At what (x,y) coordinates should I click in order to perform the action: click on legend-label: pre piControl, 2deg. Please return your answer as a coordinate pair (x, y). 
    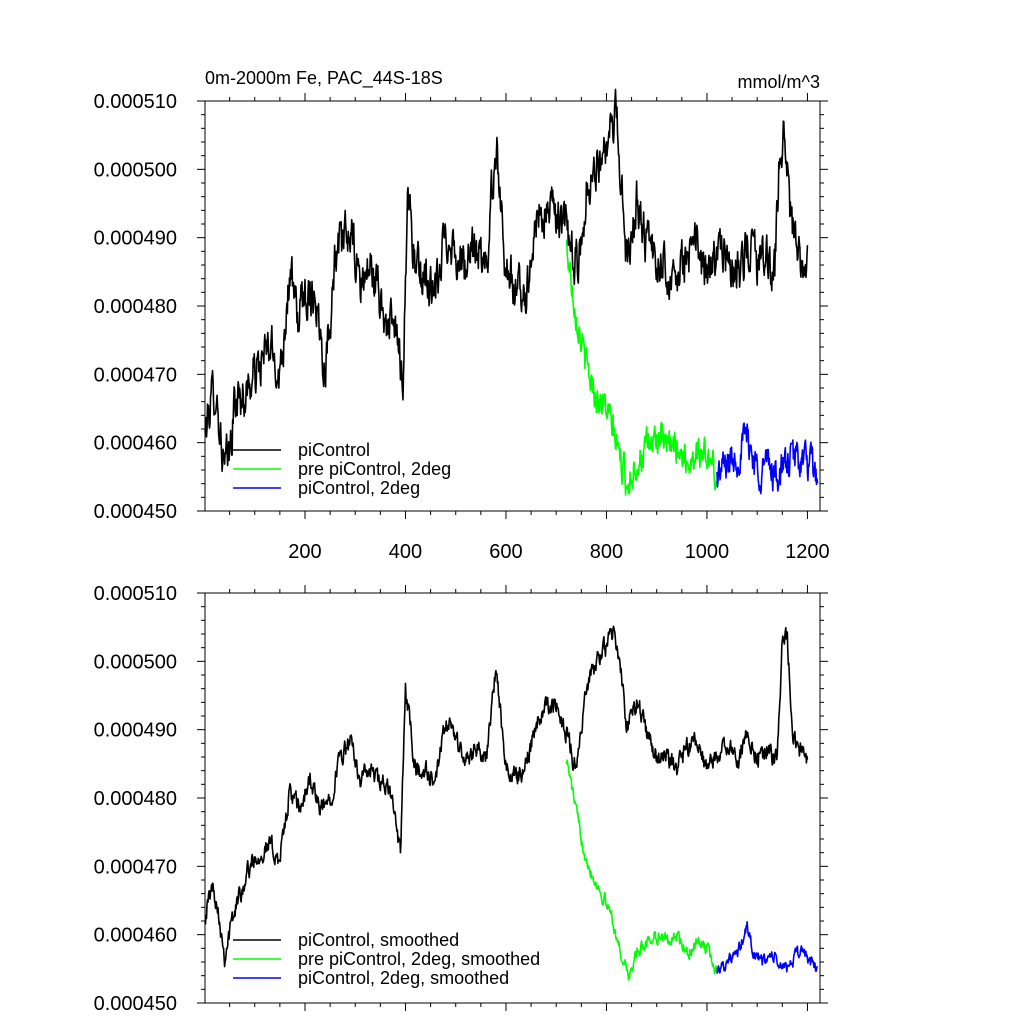
    Looking at the image, I should click on (374, 469).